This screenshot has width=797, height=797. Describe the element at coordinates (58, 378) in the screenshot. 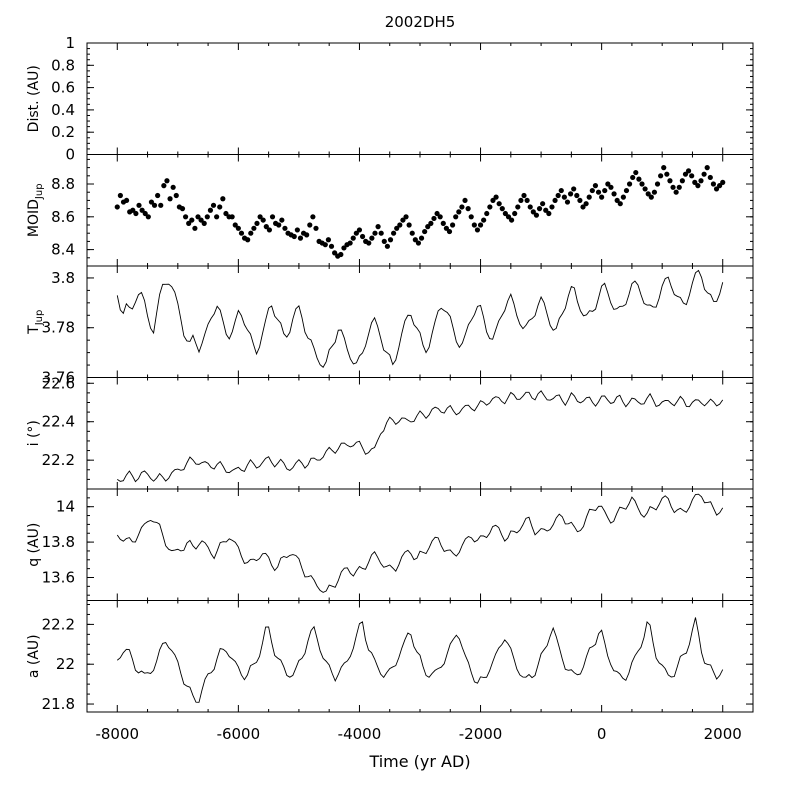

I see `y-tick-label-tjup: 3.76` at that location.